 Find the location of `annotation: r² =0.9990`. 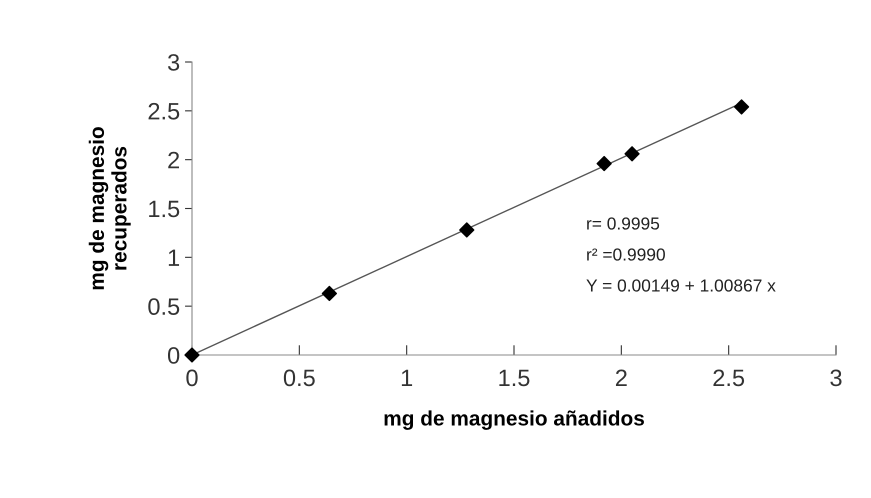

annotation: r² =0.9990 is located at coordinates (626, 254).